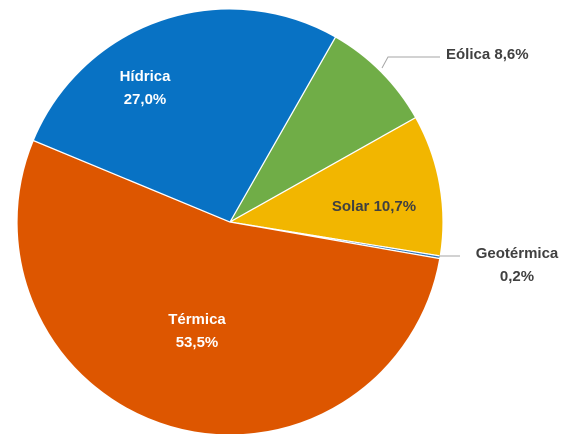  I want to click on value-label: 10,7%, so click(395, 206).